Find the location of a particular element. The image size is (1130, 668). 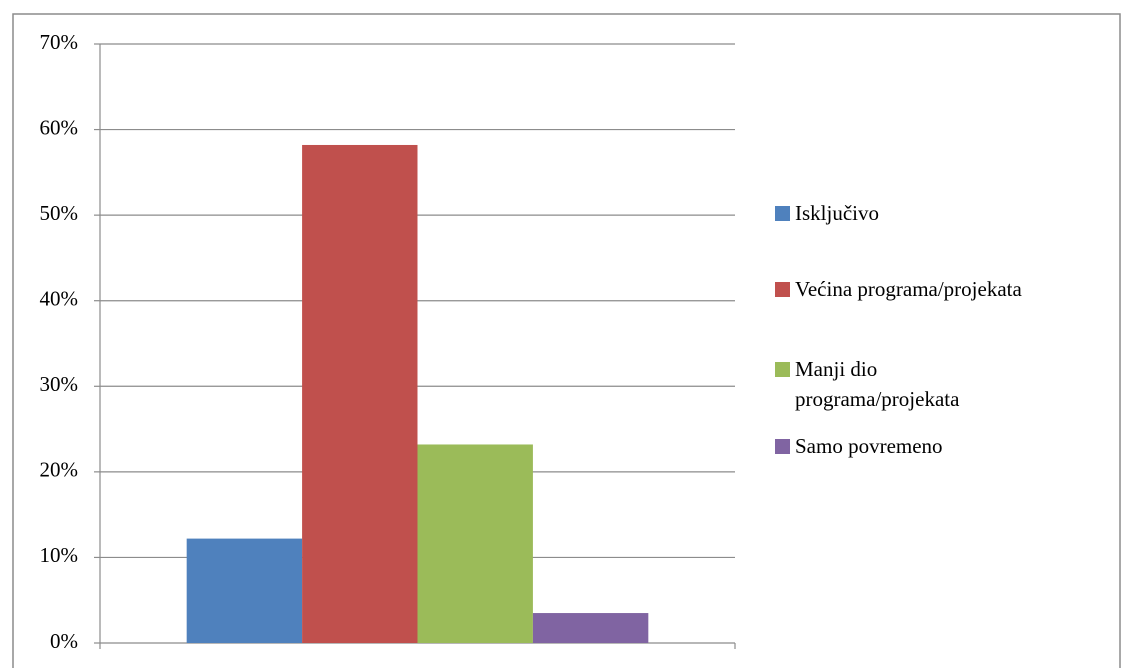

y-tick-label: 30% is located at coordinates (59, 384).